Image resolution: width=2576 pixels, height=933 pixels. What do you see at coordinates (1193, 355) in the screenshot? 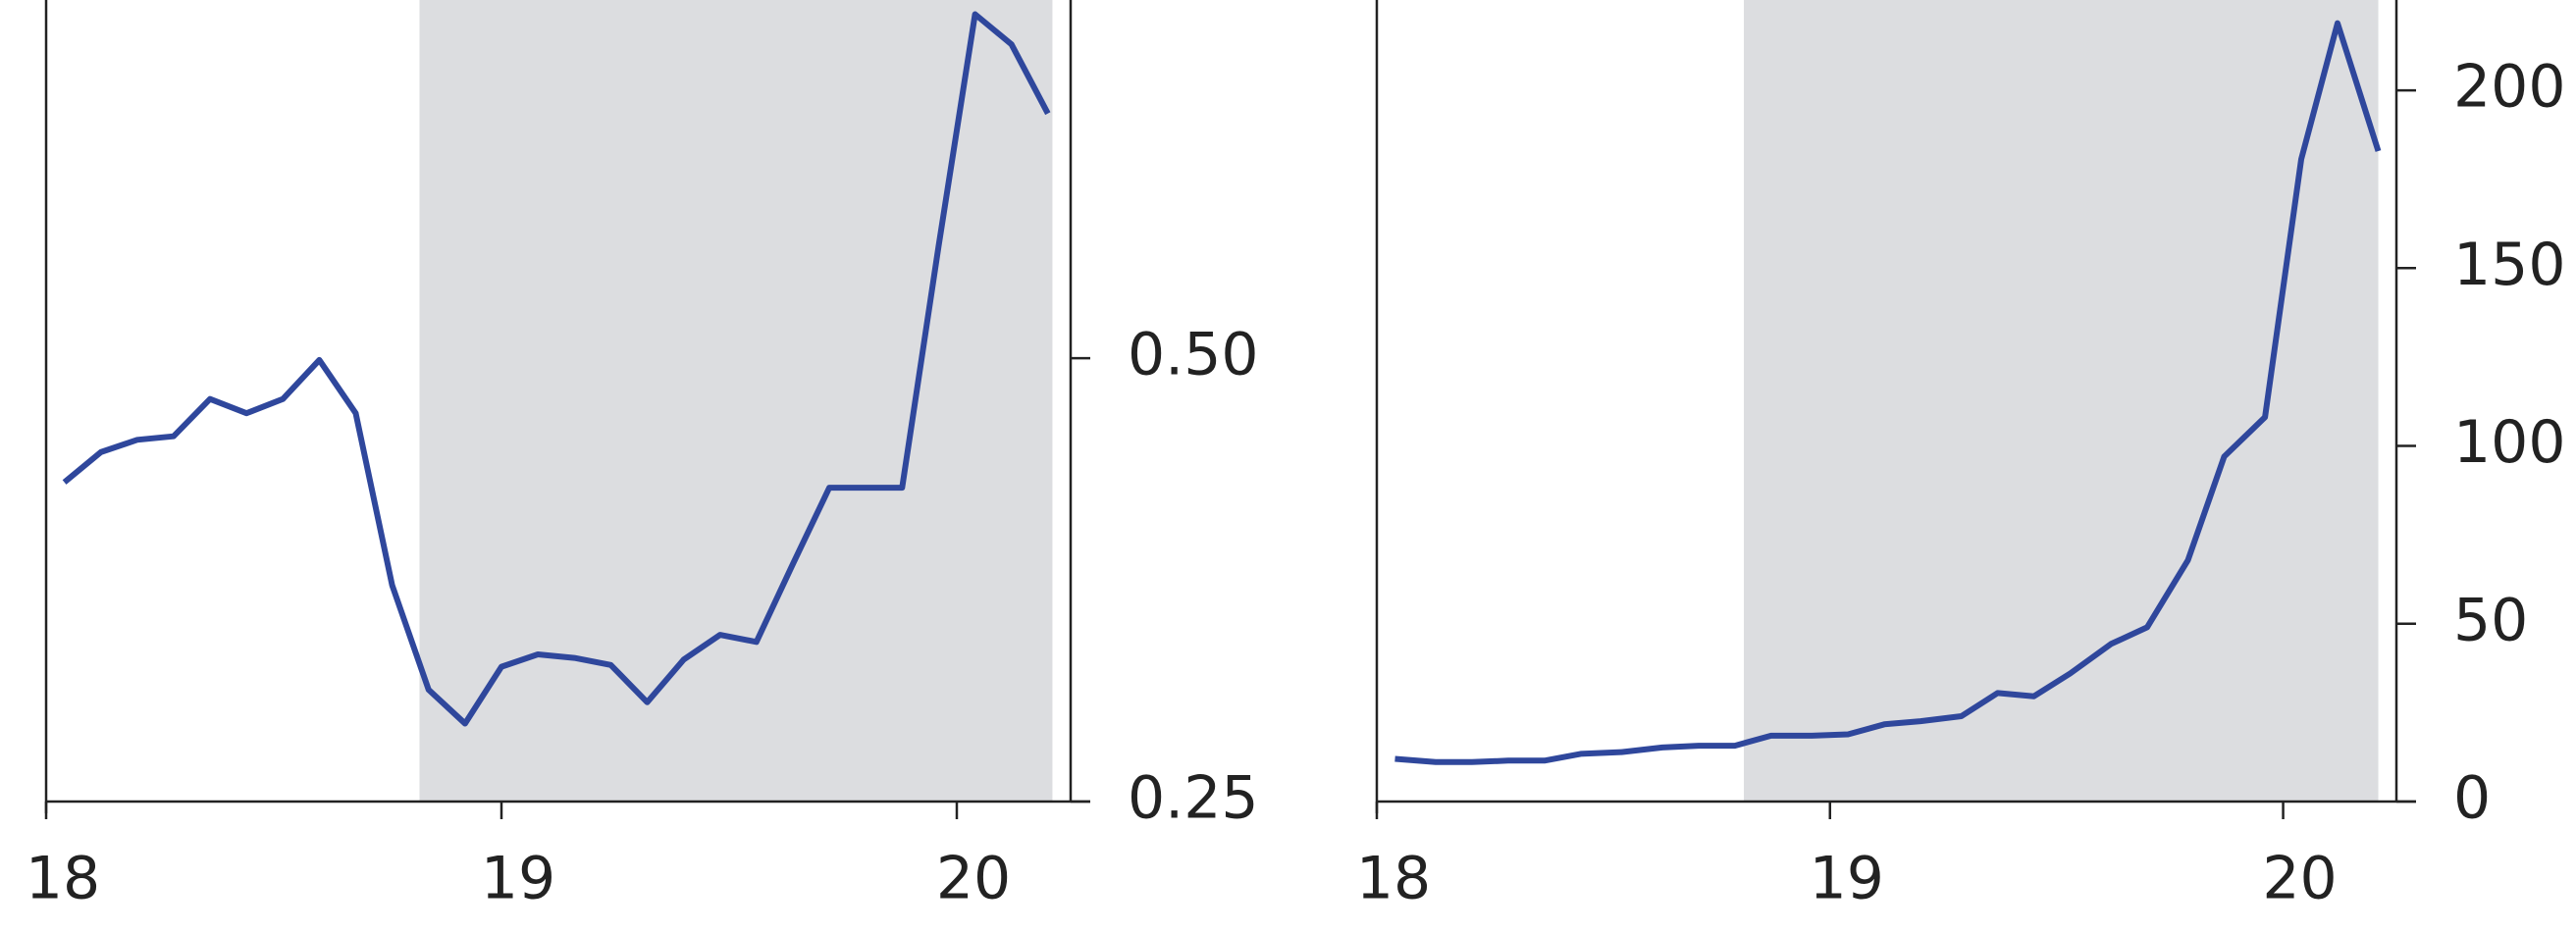
I see `y-tick-label: 0.50` at bounding box center [1193, 355].